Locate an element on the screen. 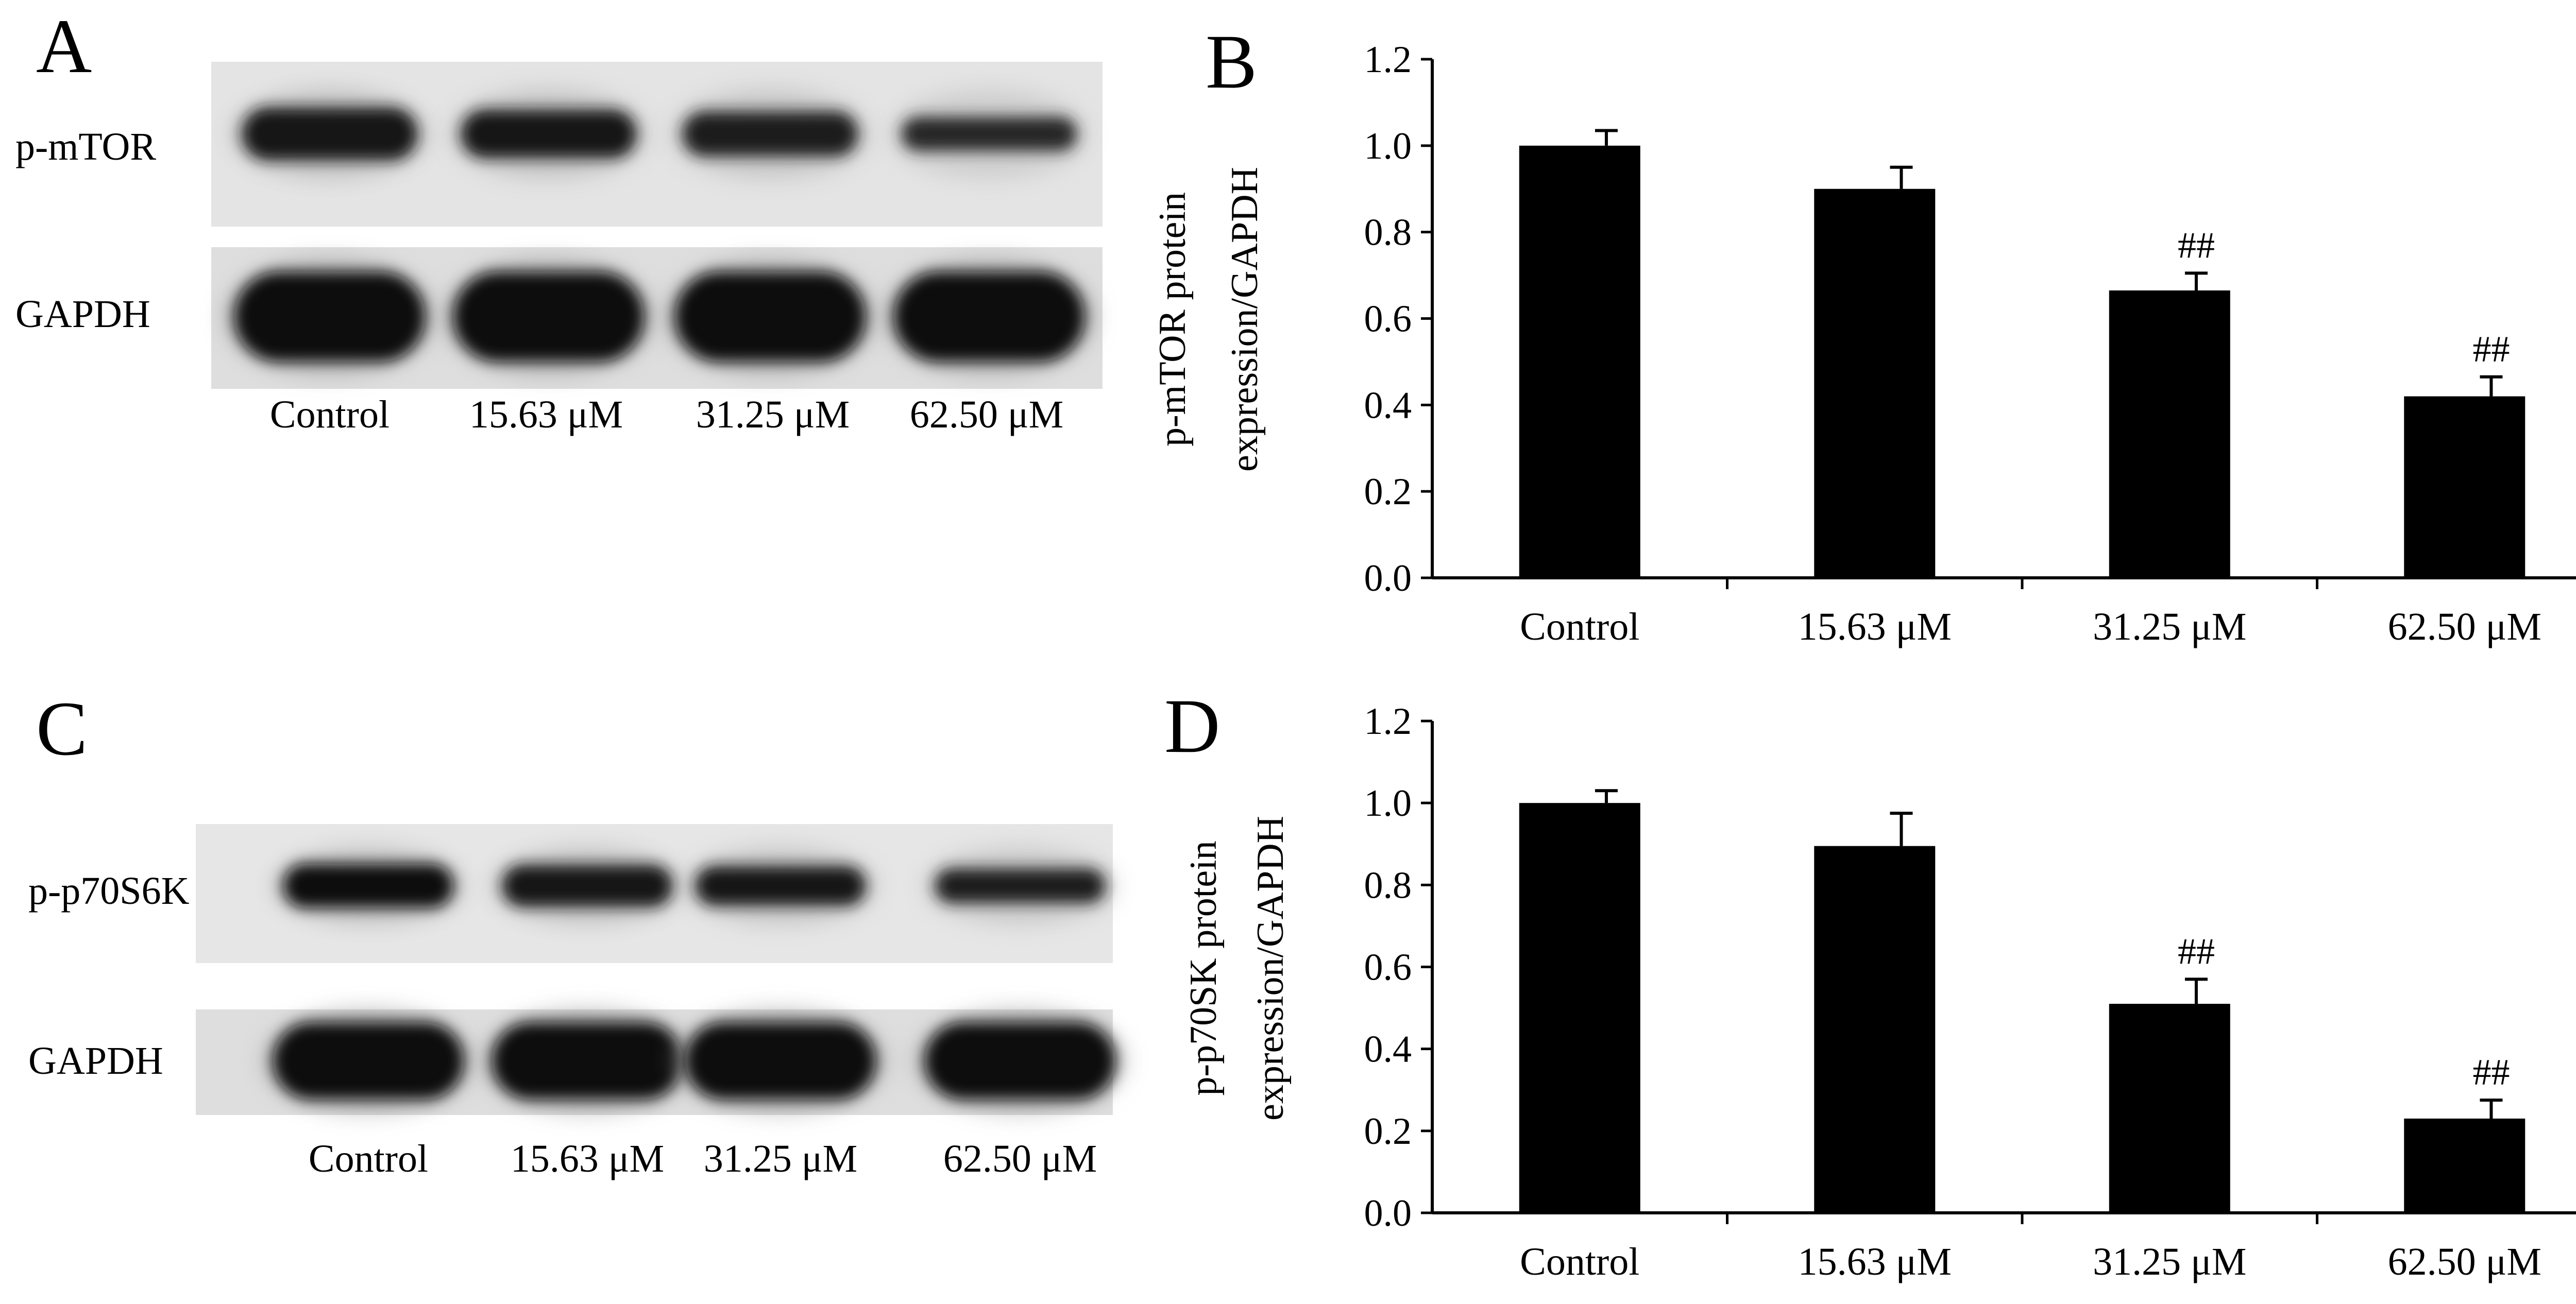  panel-letter-c: C is located at coordinates (62, 728).